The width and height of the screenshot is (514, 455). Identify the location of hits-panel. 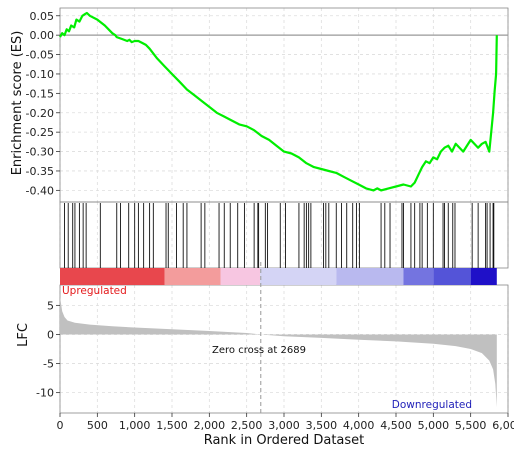
(279, 235).